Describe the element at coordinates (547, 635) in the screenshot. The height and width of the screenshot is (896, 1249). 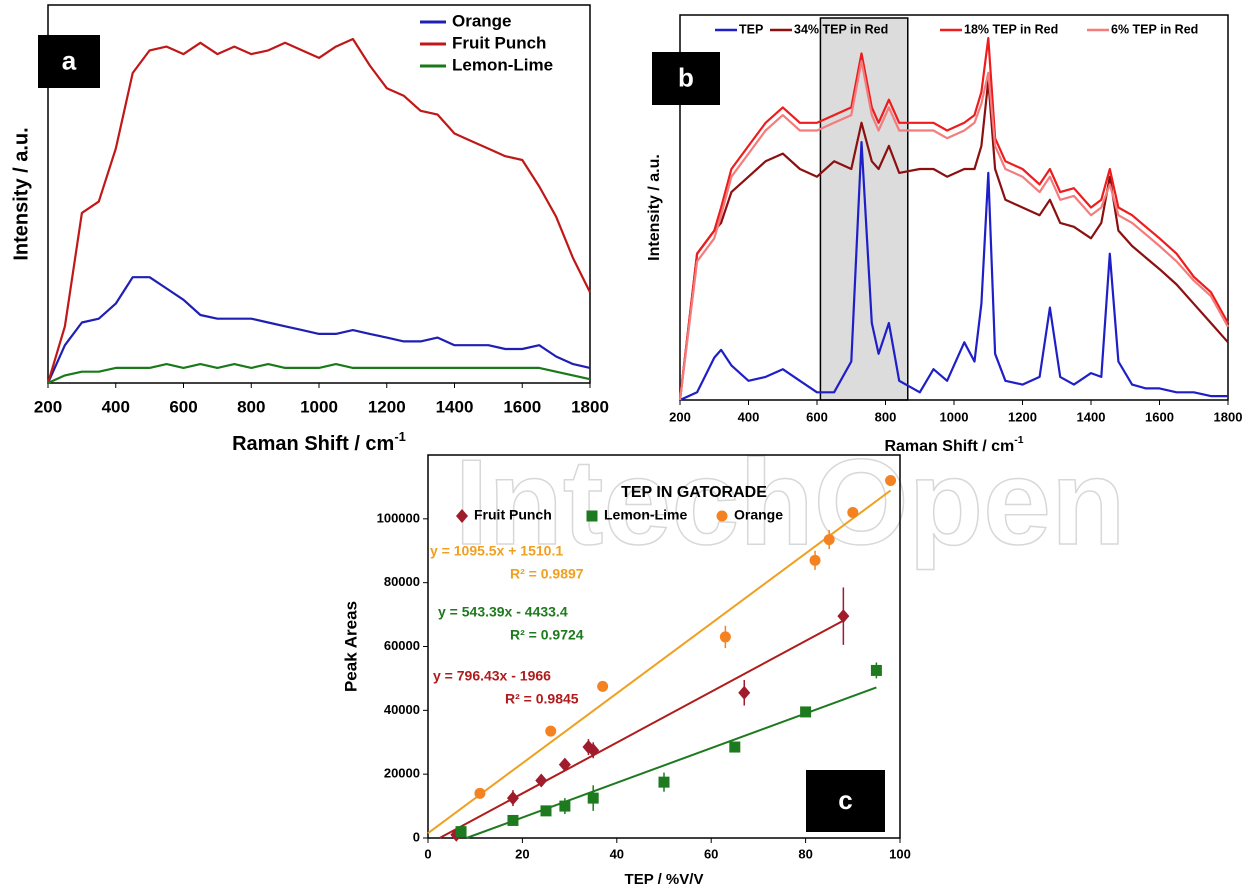
I see `trendline-r2: R² = 0.9724` at that location.